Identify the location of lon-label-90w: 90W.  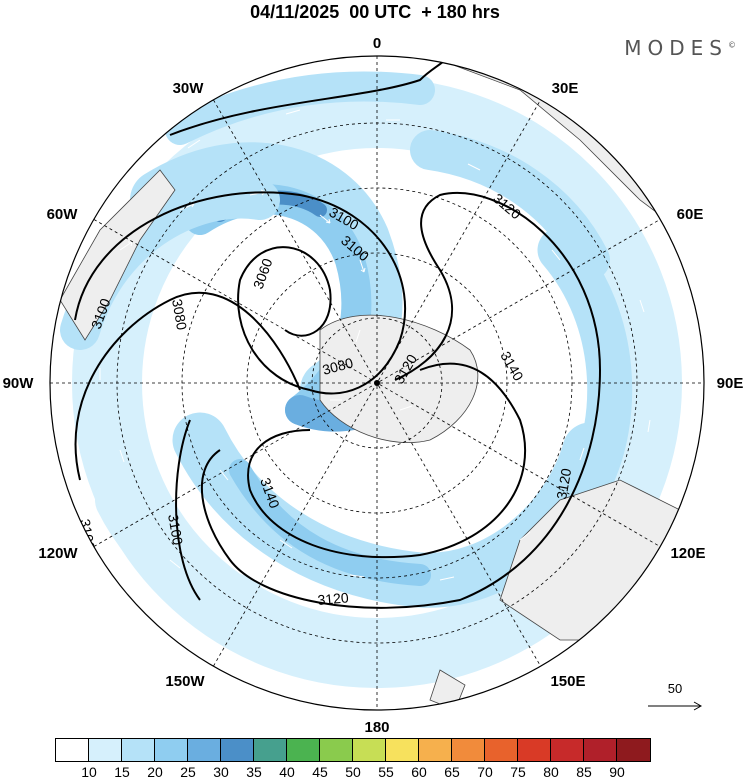
(19, 383).